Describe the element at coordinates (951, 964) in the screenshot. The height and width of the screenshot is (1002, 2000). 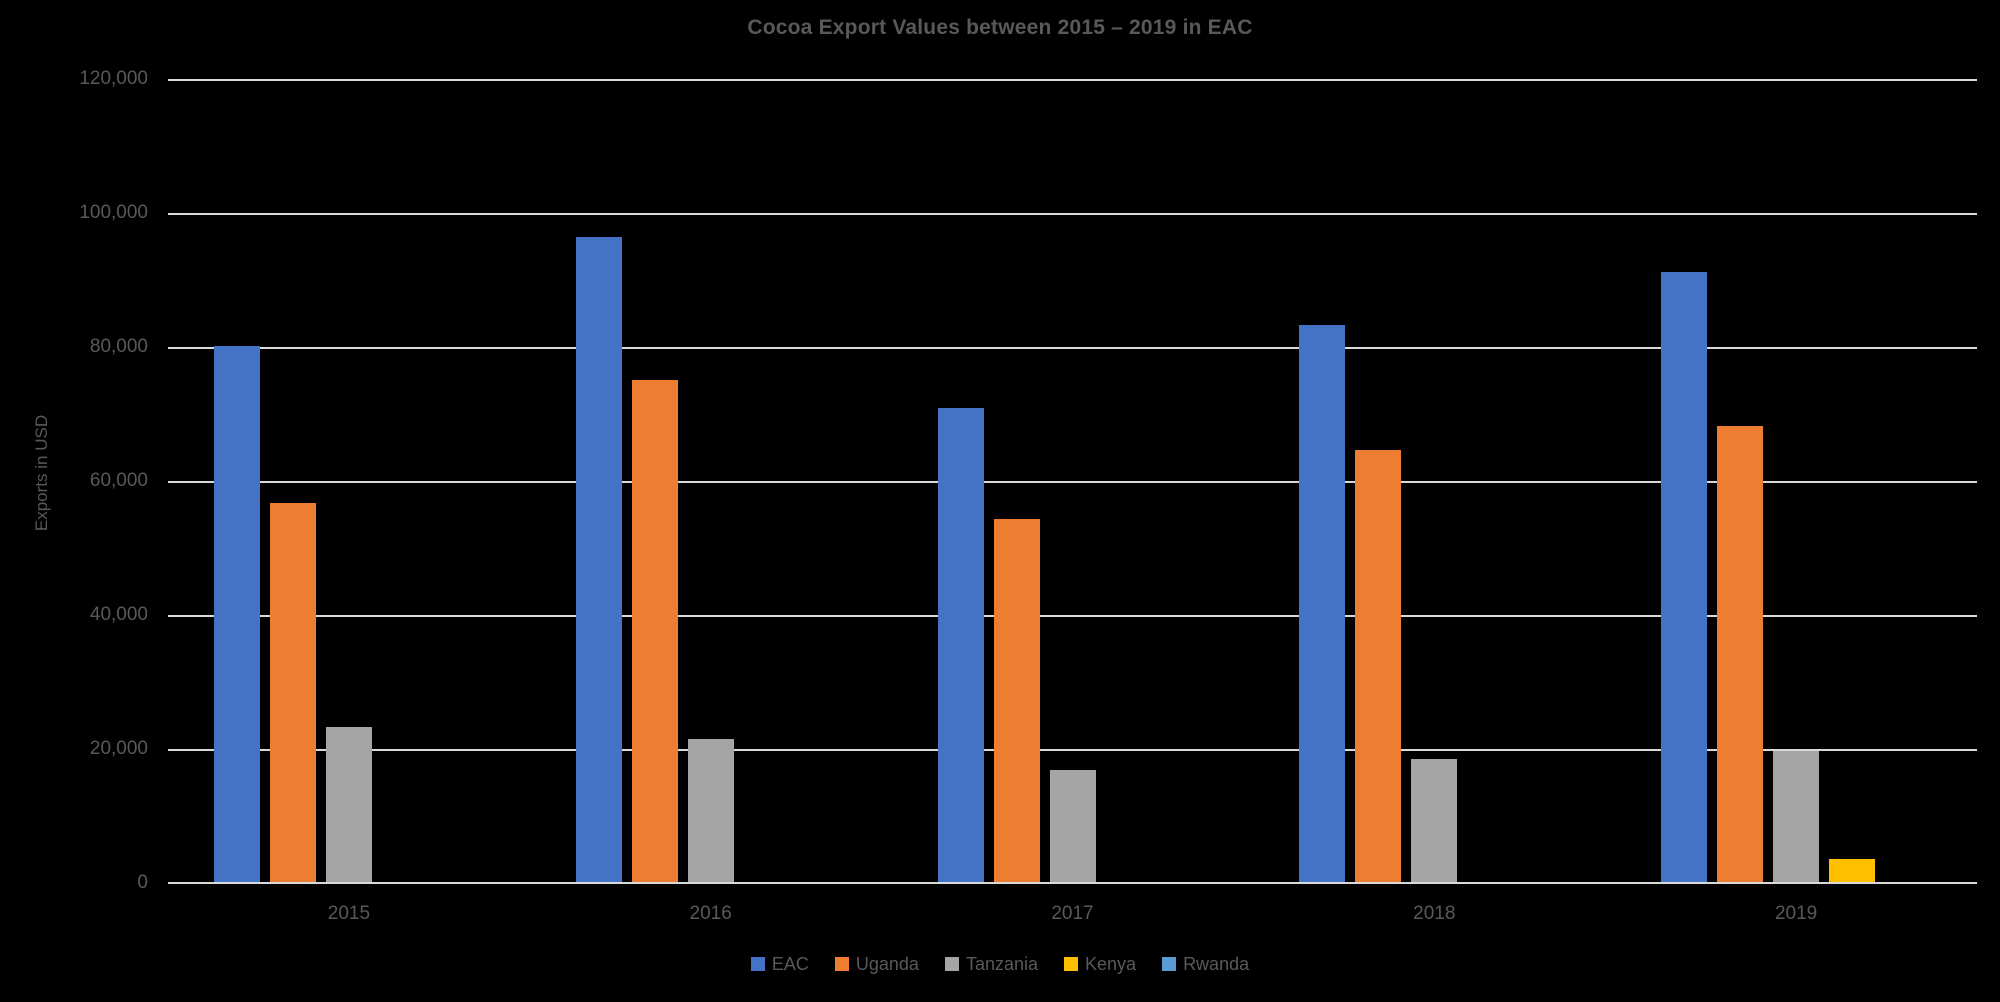
I see `legend-swatch-tanzania` at that location.